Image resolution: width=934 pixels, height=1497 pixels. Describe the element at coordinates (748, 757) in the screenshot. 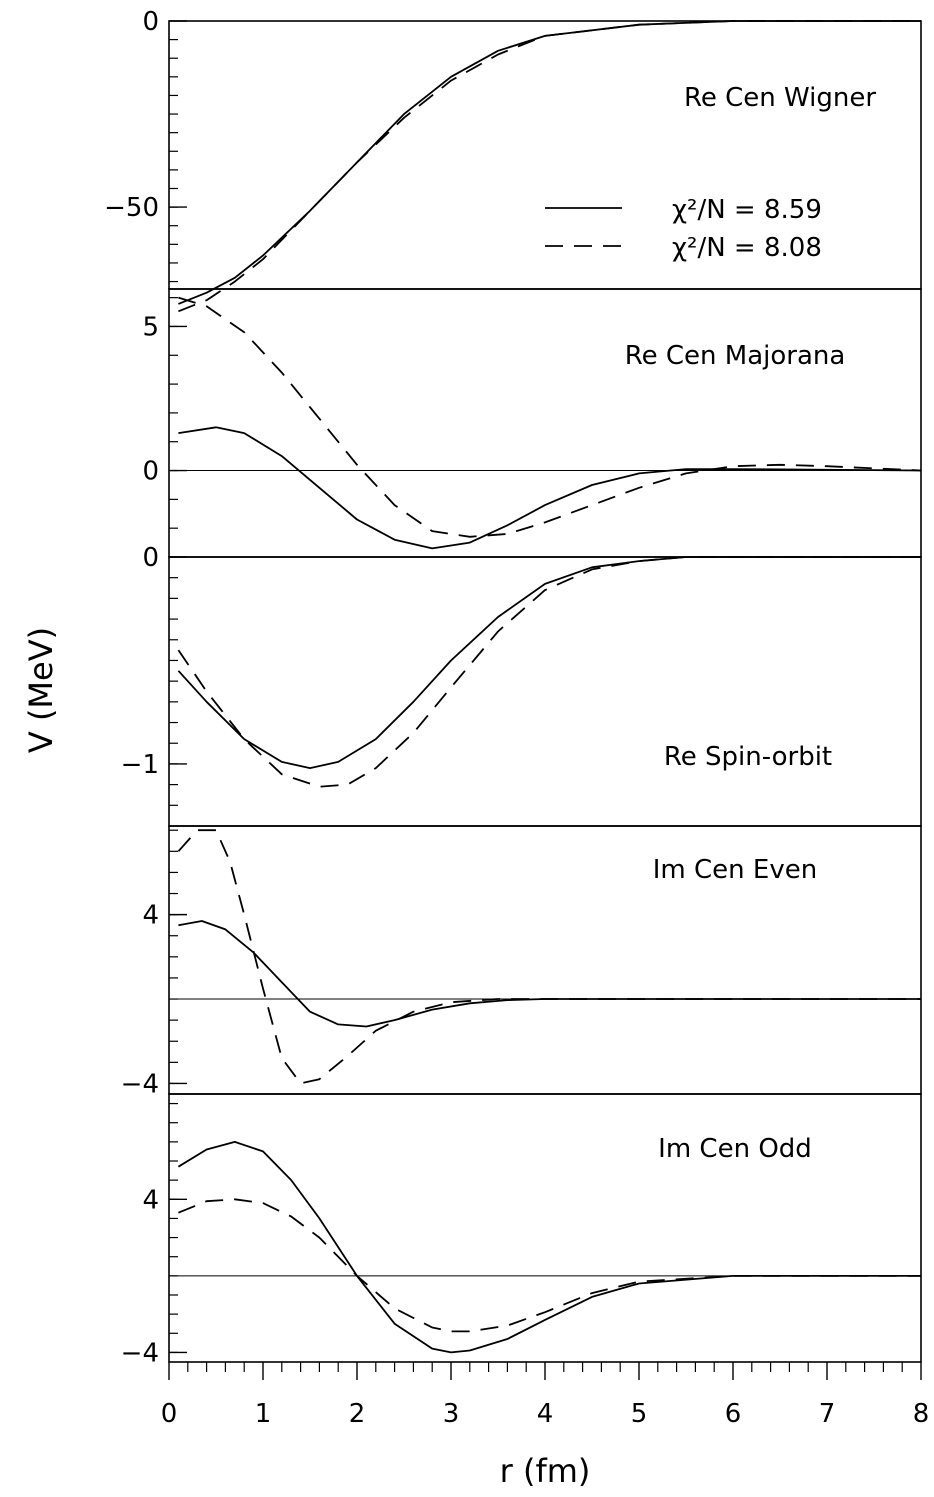

I see `panel-title: Re Spin-orbit` at that location.